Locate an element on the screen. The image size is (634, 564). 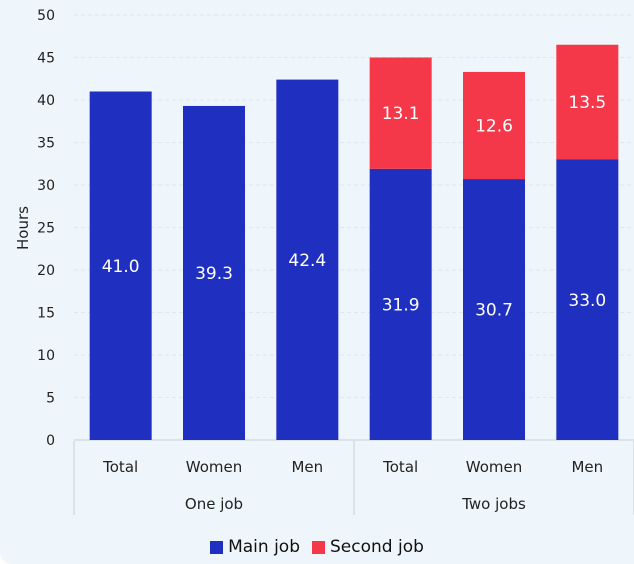
data-label: 31.9 is located at coordinates (401, 305).